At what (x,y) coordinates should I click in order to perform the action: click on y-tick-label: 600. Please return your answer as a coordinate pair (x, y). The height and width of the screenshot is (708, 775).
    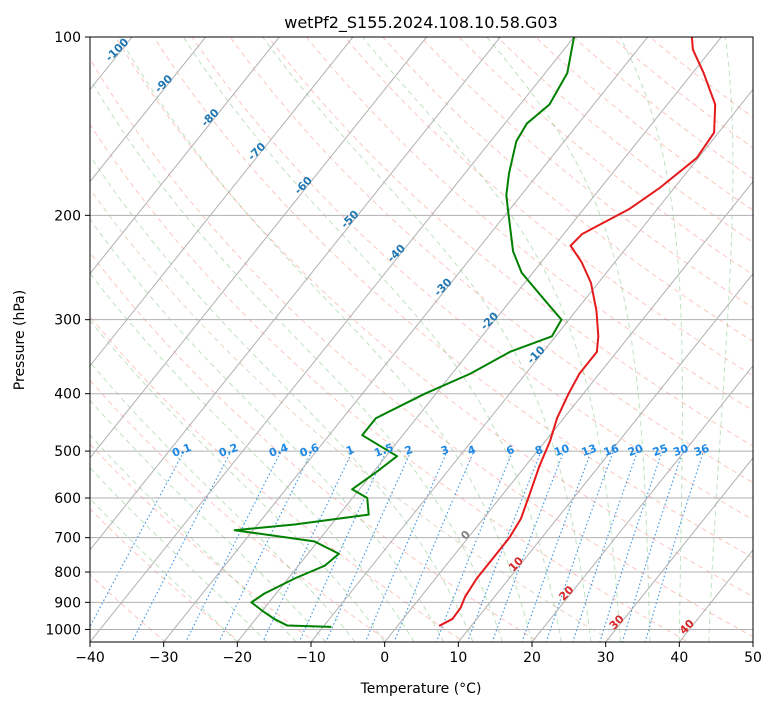
    Looking at the image, I should click on (67, 499).